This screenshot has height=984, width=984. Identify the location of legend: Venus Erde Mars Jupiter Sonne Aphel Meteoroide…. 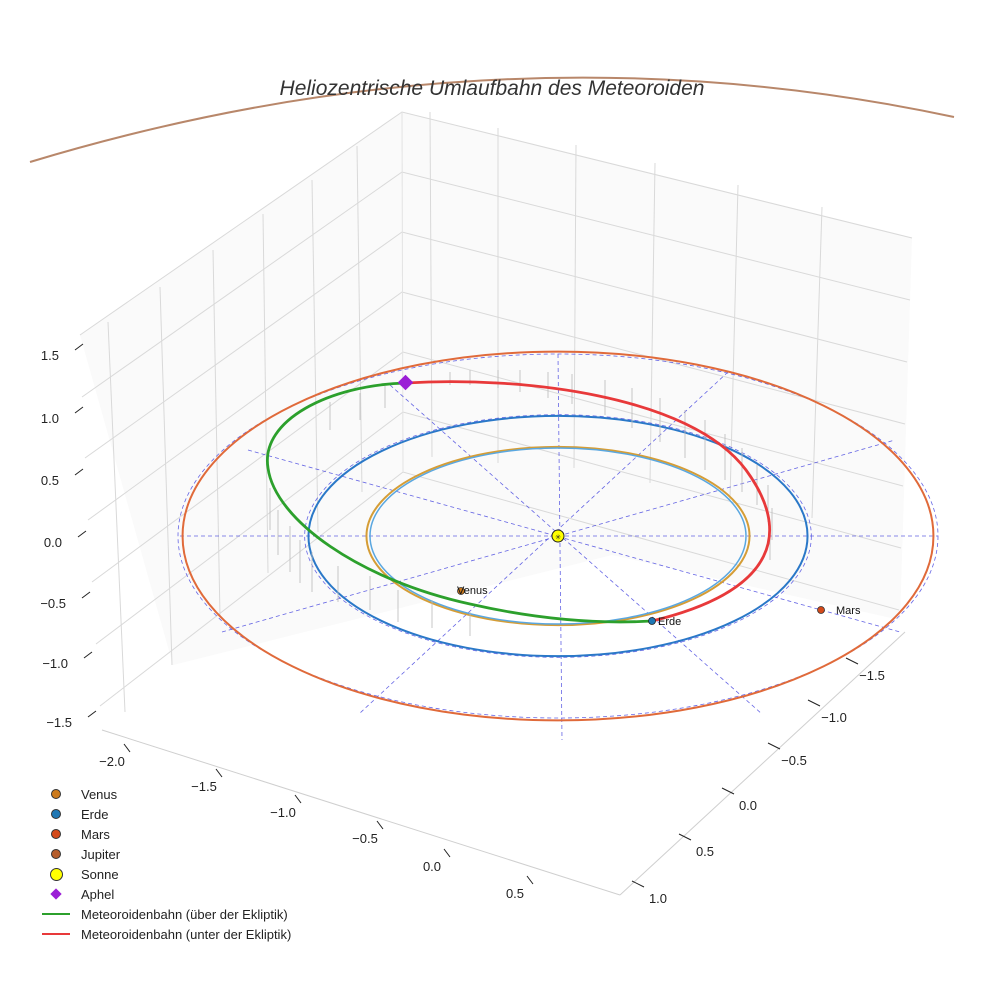
(165, 864).